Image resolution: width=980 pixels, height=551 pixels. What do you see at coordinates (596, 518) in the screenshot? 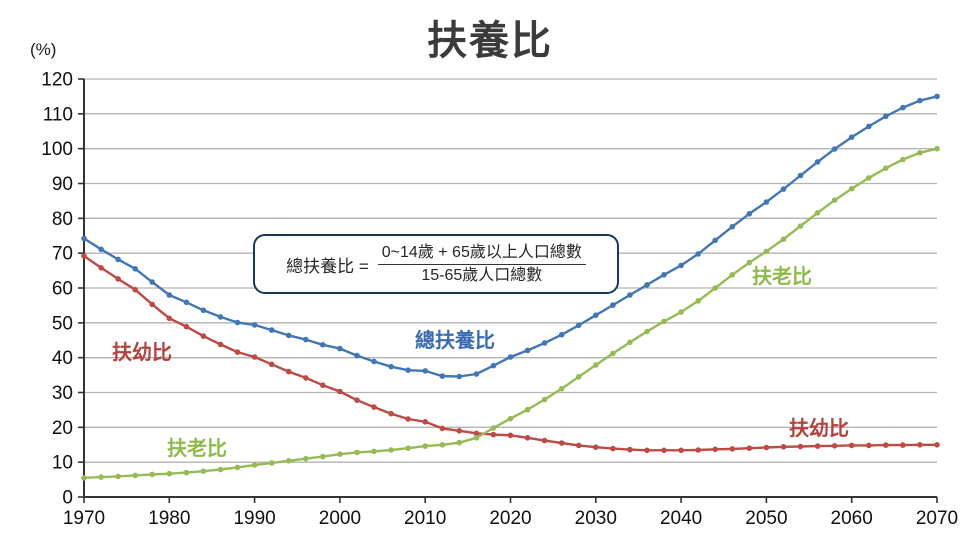
I see `x-tick-label: 2030` at bounding box center [596, 518].